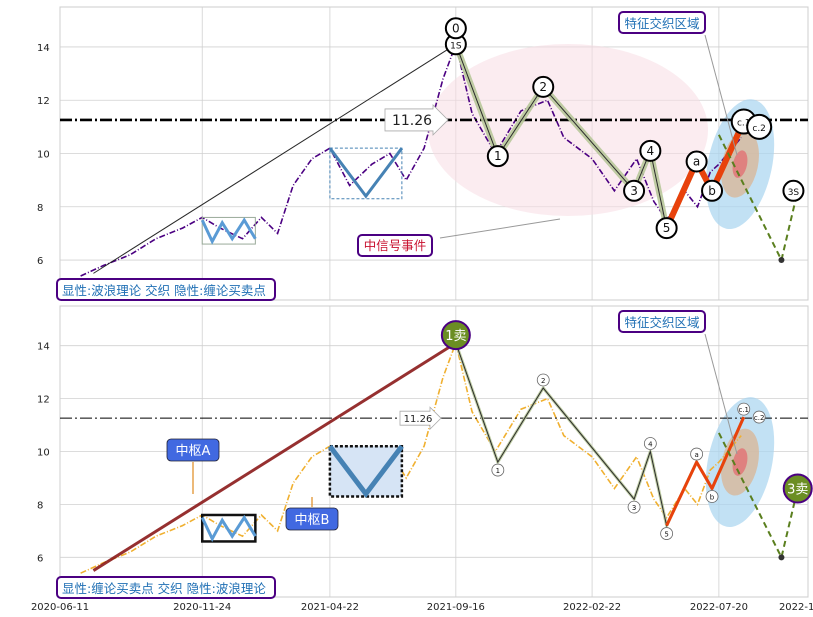 Image resolution: width=813 pixels, height=617 pixels. What do you see at coordinates (456, 46) in the screenshot?
I see `wave-label: 1S` at bounding box center [456, 46].